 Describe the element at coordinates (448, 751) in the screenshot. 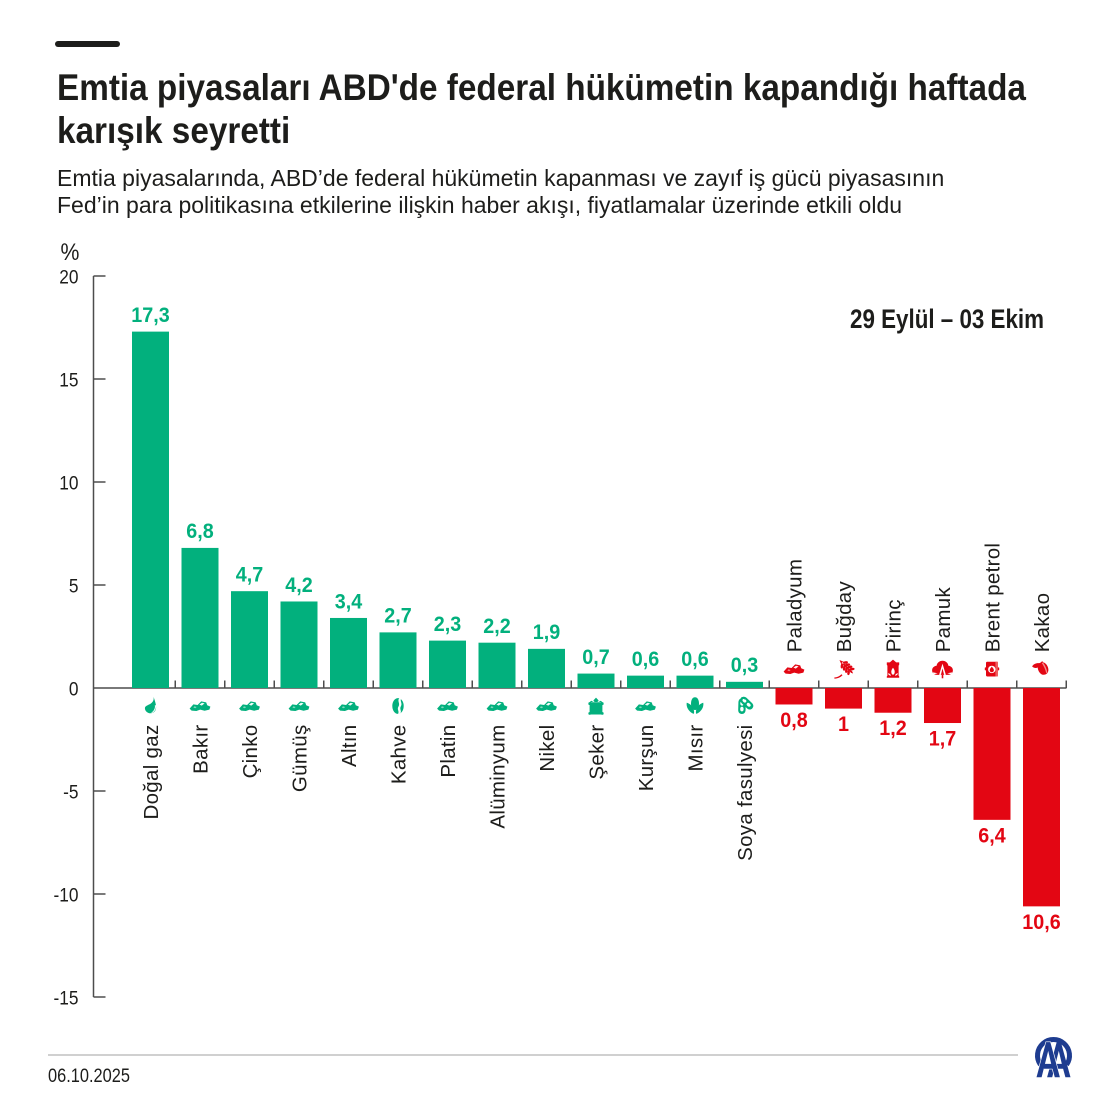

I see `svg-text: Platin` at that location.